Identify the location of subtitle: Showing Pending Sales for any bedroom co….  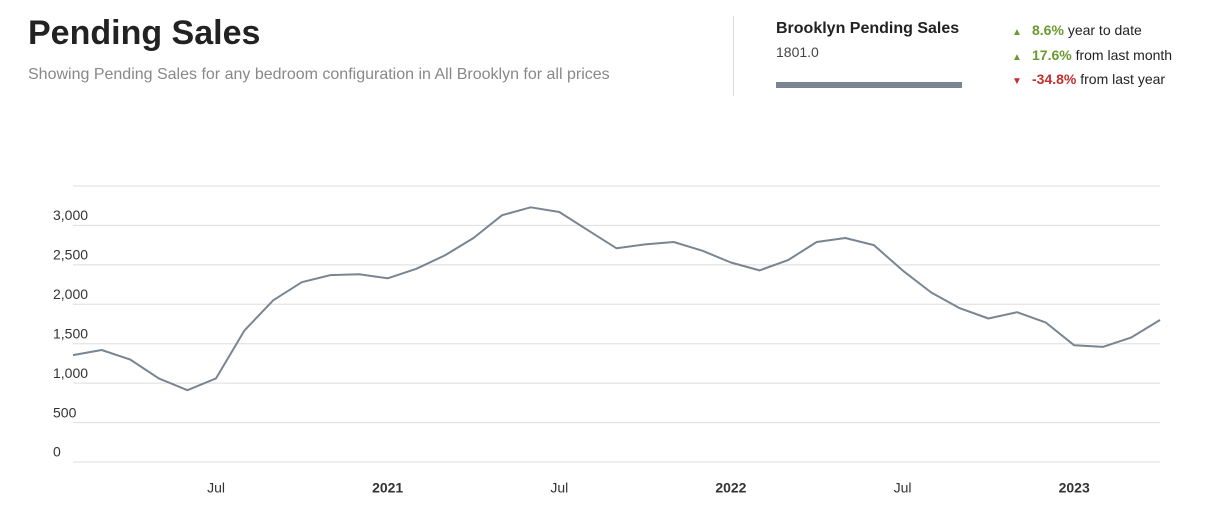
(319, 74).